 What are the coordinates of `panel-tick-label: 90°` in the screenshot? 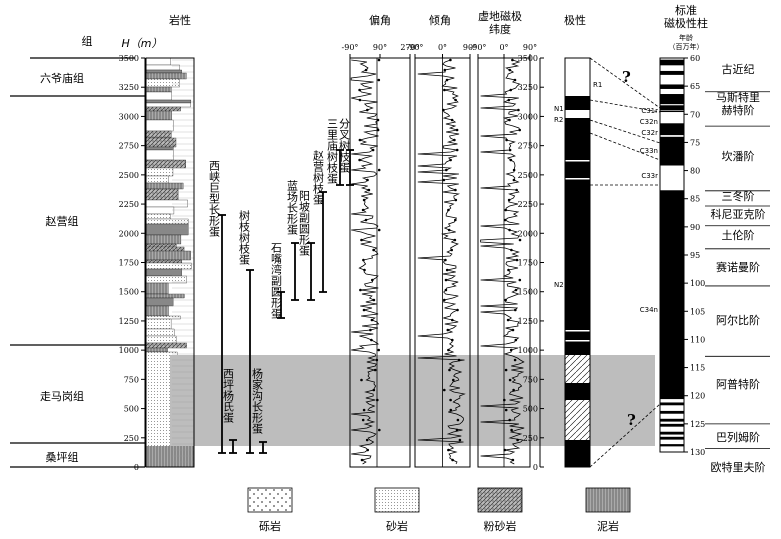 It's located at (380, 47).